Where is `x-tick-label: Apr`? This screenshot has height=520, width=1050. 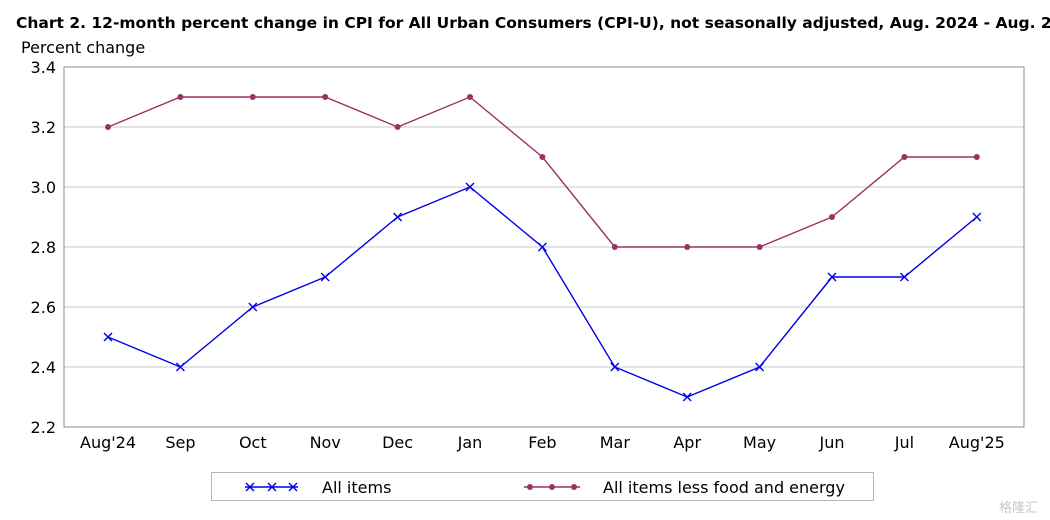
x-tick-label: Apr is located at coordinates (687, 442).